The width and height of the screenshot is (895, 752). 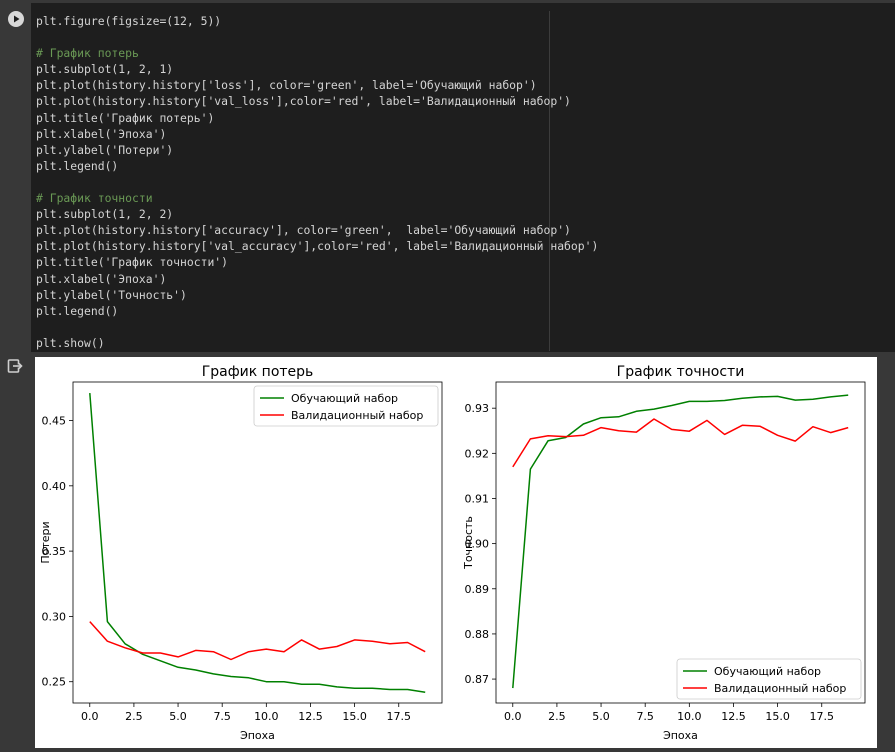 What do you see at coordinates (477, 498) in the screenshot?
I see `y-tick-label: 0.91` at bounding box center [477, 498].